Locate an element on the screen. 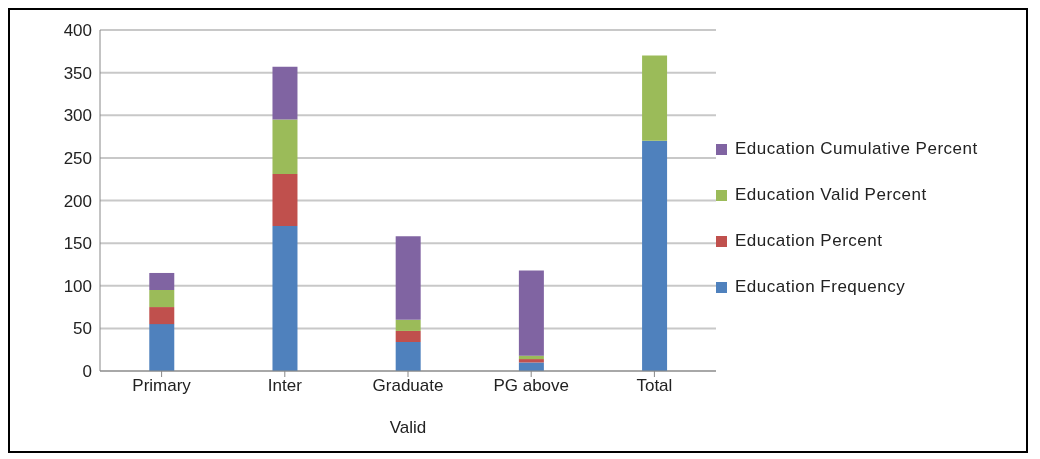 This screenshot has height=459, width=1040. legend-label: Education Valid Percent is located at coordinates (831, 194).